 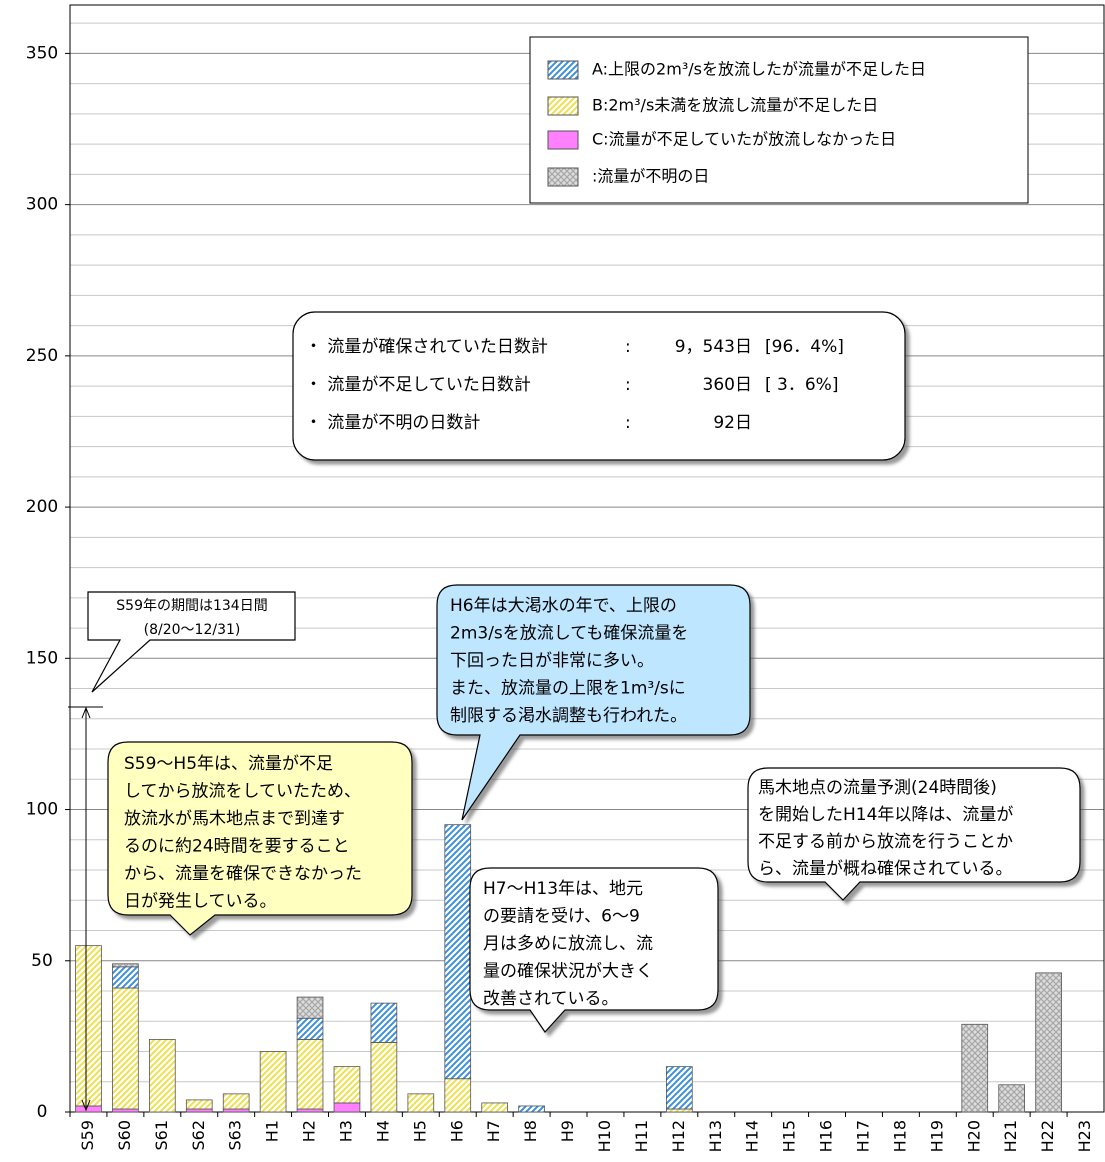 I want to click on annotation-text: H7～H13年は、地元, so click(x=563, y=889).